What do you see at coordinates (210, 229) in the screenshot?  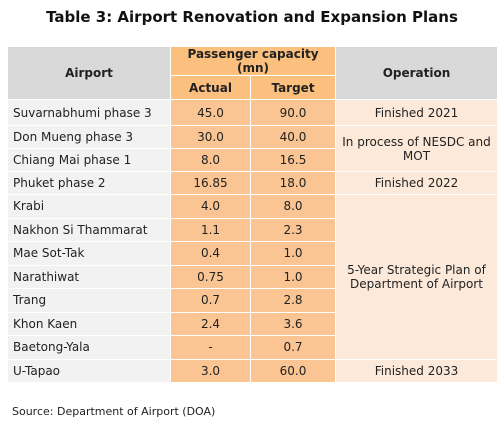 I see `actual-cell: 1.1` at bounding box center [210, 229].